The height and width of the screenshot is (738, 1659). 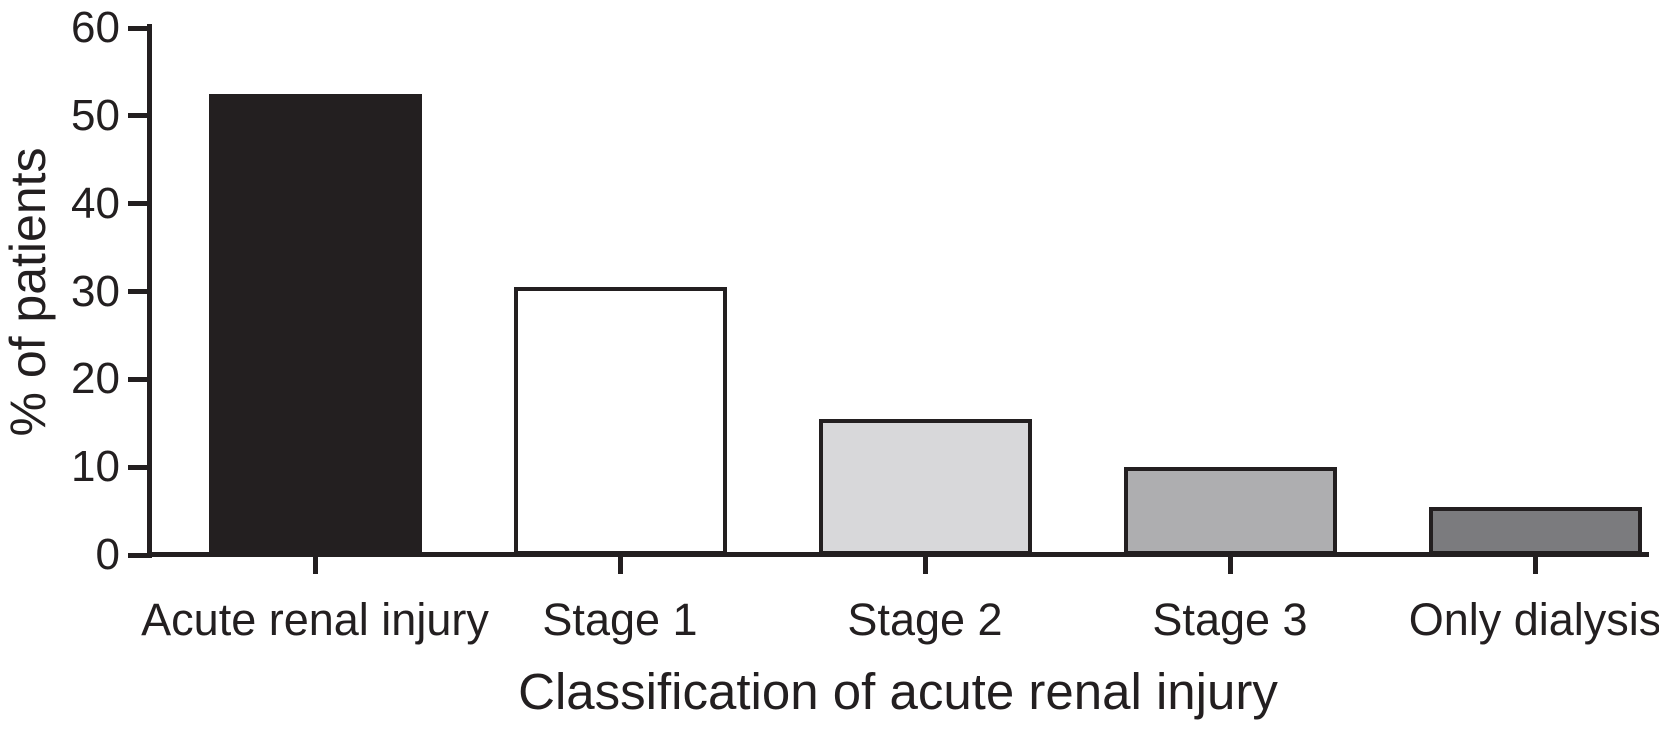 I want to click on y-tick-label-20: 20, so click(x=95, y=379).